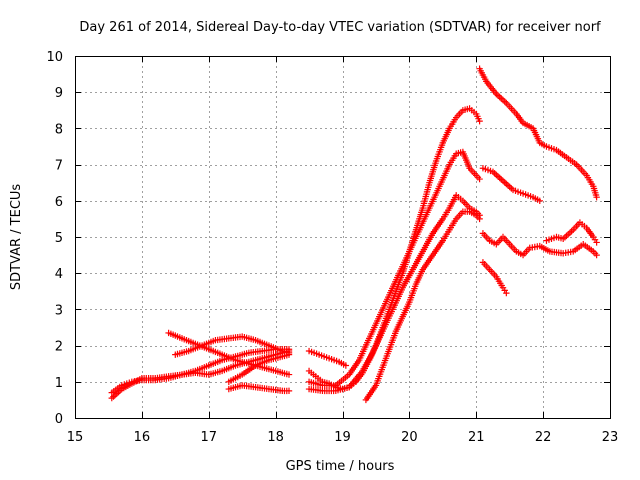 The image size is (640, 480). What do you see at coordinates (275, 437) in the screenshot?
I see `x-tick-label: 18` at bounding box center [275, 437].